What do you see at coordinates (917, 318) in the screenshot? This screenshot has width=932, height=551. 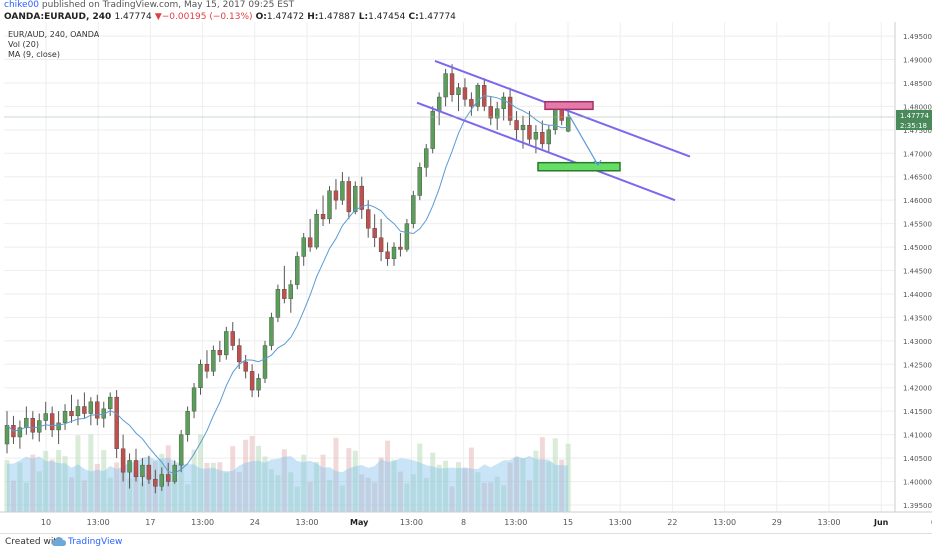 I see `price-tick-label: 1.43500` at bounding box center [917, 318].